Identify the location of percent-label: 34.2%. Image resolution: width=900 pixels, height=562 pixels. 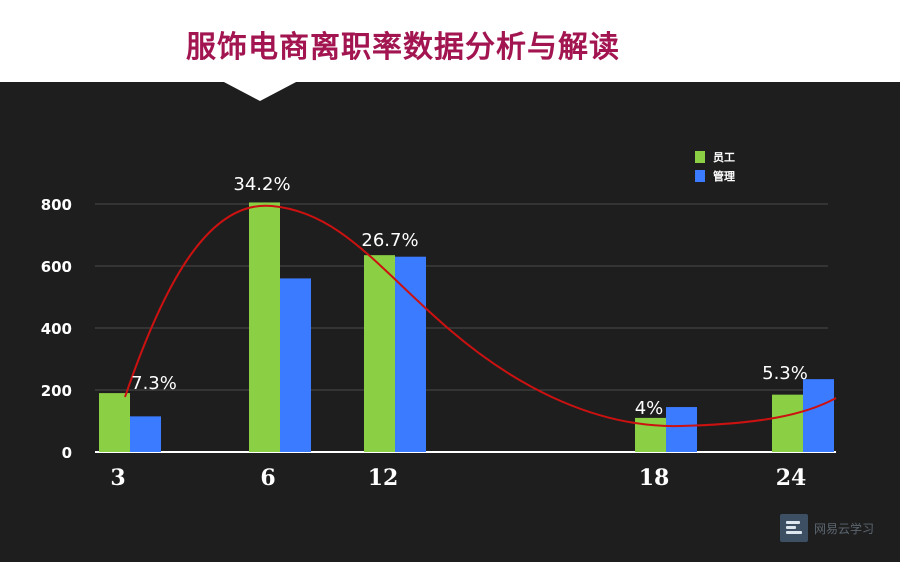
(261, 184).